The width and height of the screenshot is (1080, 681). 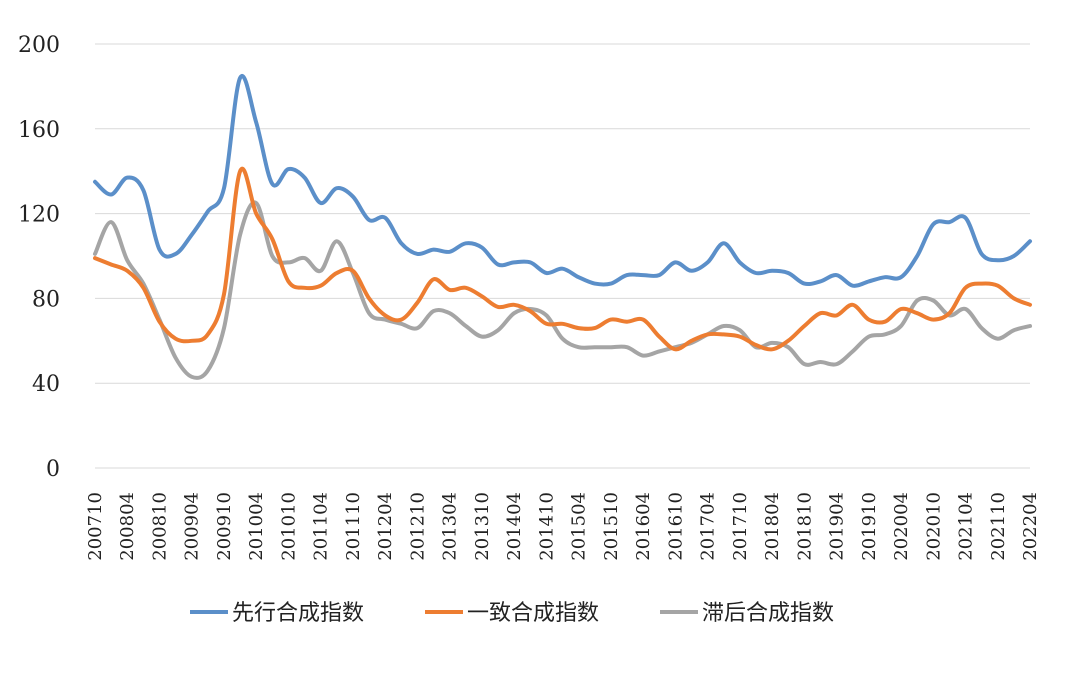 What do you see at coordinates (966, 526) in the screenshot?
I see `x-tick-label: 202104` at bounding box center [966, 526].